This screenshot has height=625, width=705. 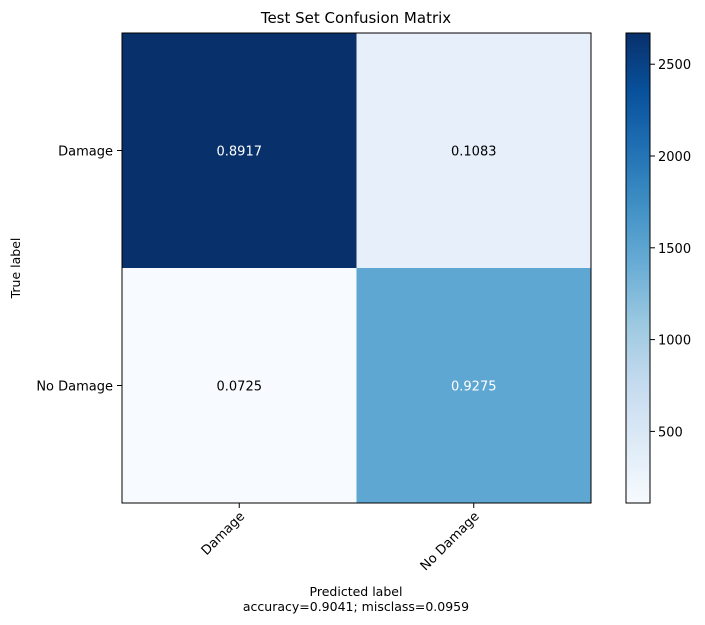 I want to click on colorbar-ticks: 500 1000 1500 2000 2500, so click(x=670, y=249).